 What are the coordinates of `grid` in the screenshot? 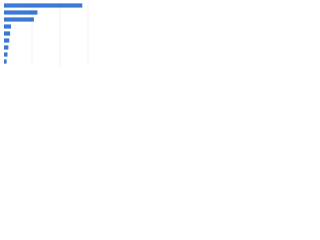 It's located at (60, 34).